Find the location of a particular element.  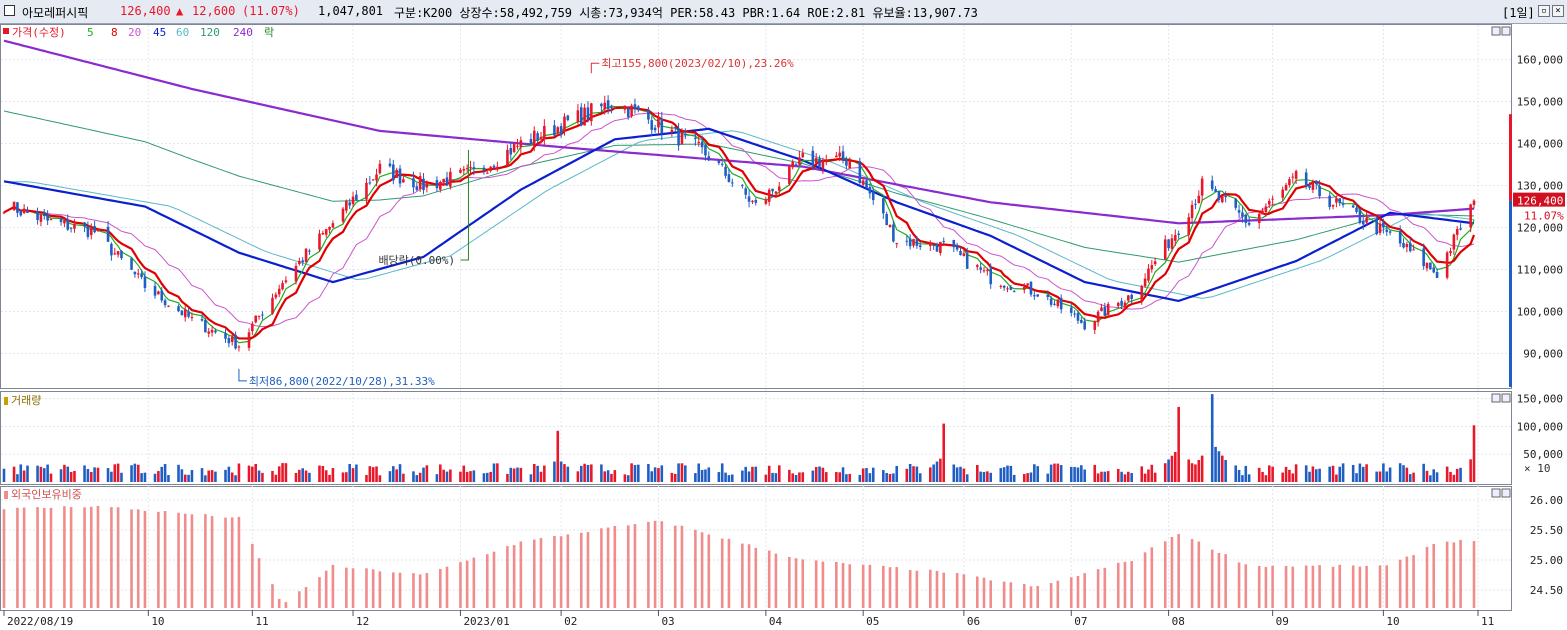

checkbox is located at coordinates (9, 10).